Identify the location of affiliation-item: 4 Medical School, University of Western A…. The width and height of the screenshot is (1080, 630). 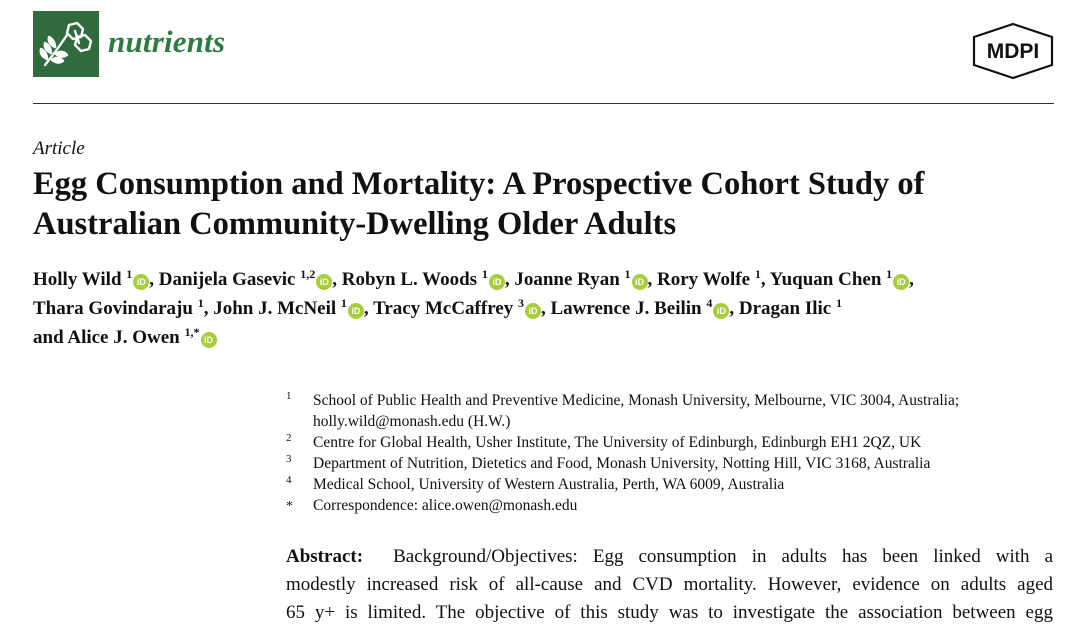
(666, 484).